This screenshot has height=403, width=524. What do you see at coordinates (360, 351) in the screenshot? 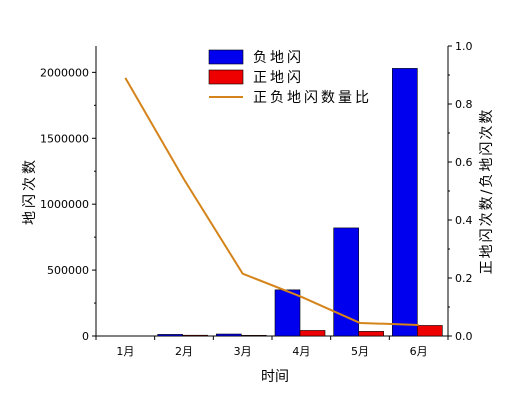
I see `x-tick-label: 5月` at bounding box center [360, 351].